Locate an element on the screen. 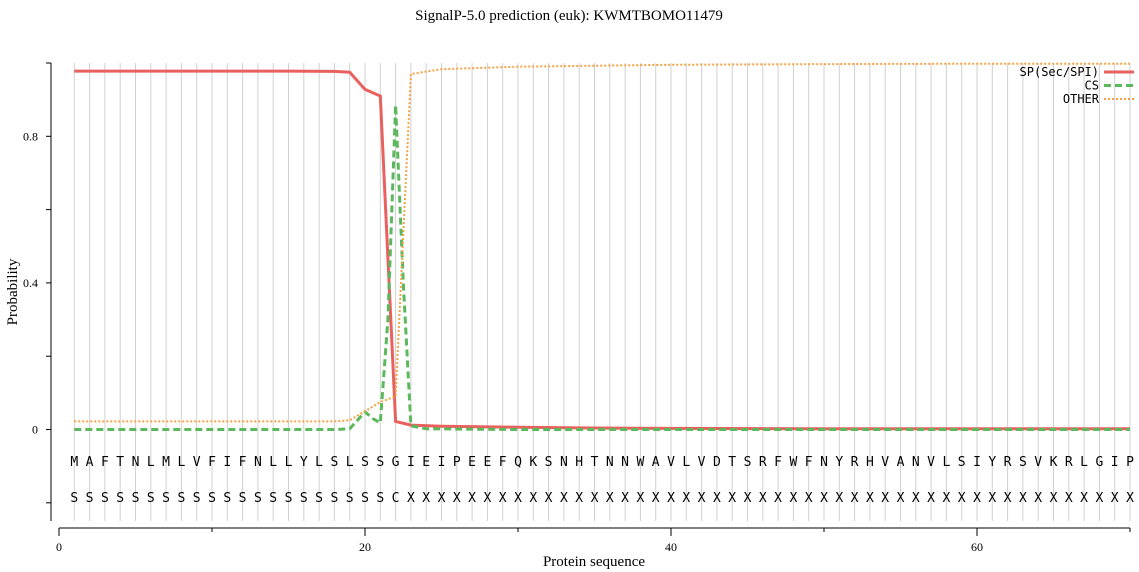 The height and width of the screenshot is (572, 1139). sequence-residue: D is located at coordinates (717, 462).